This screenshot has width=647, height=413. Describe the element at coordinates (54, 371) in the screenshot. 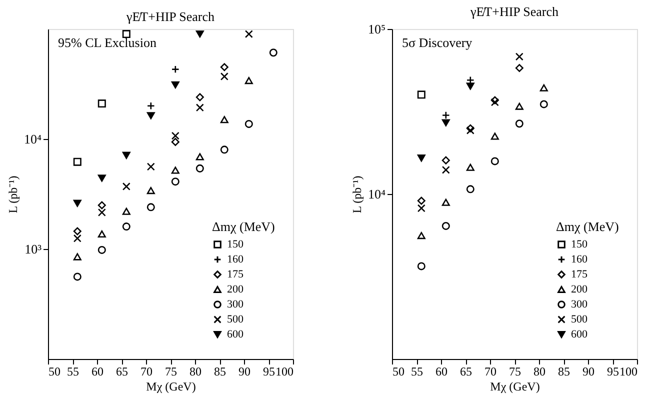

I see `x-tick-label: 50` at that location.